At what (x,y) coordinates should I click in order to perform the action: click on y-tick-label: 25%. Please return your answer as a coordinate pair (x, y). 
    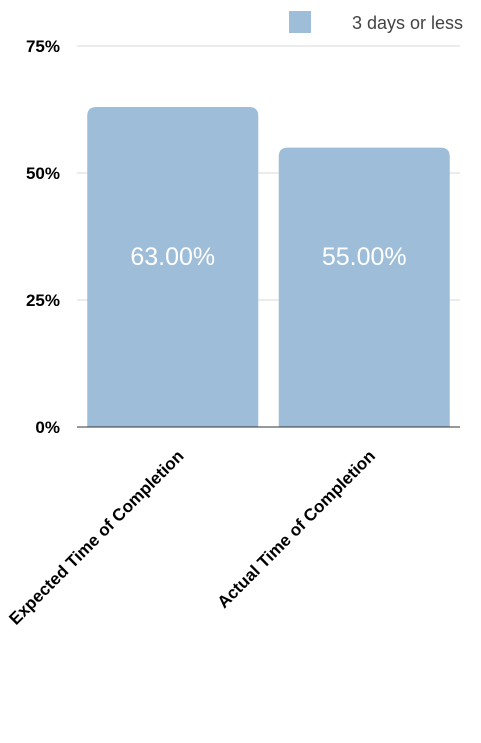
    Looking at the image, I should click on (43, 300).